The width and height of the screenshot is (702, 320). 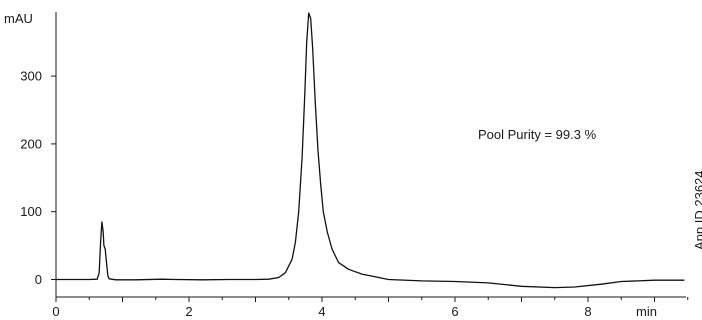 I want to click on y-tick-label: 0, so click(x=38, y=279).